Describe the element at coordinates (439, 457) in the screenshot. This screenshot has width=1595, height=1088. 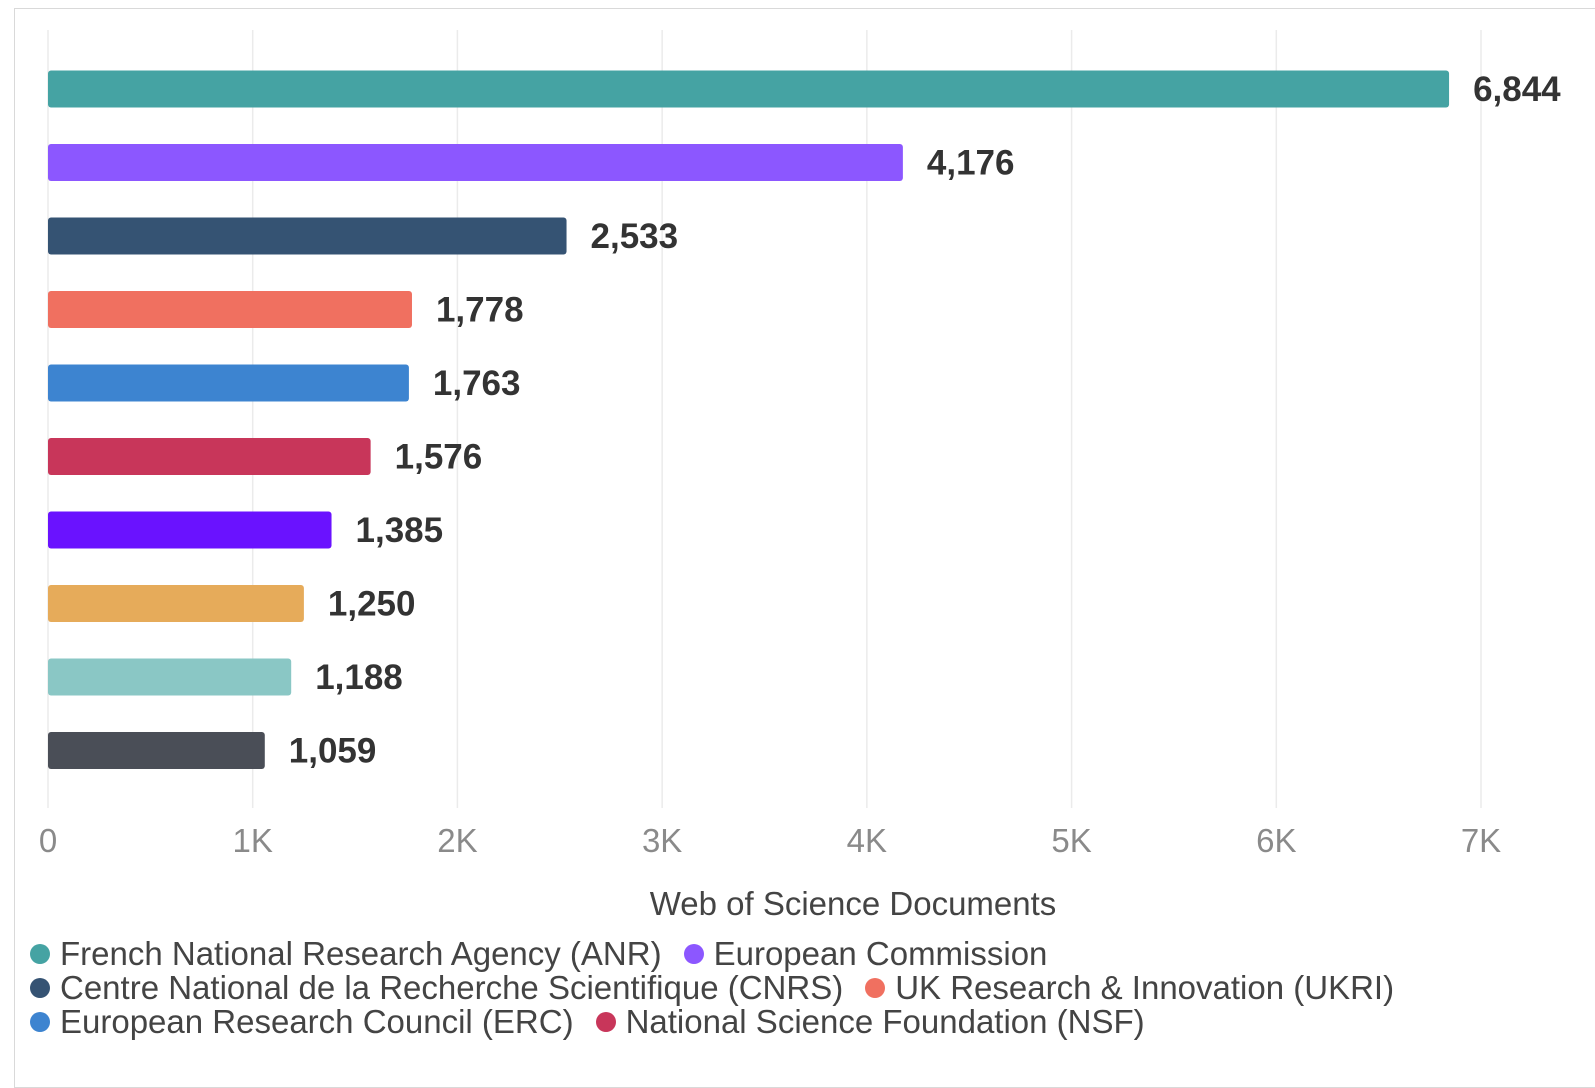
I see `bar-value-label: 1,576` at that location.